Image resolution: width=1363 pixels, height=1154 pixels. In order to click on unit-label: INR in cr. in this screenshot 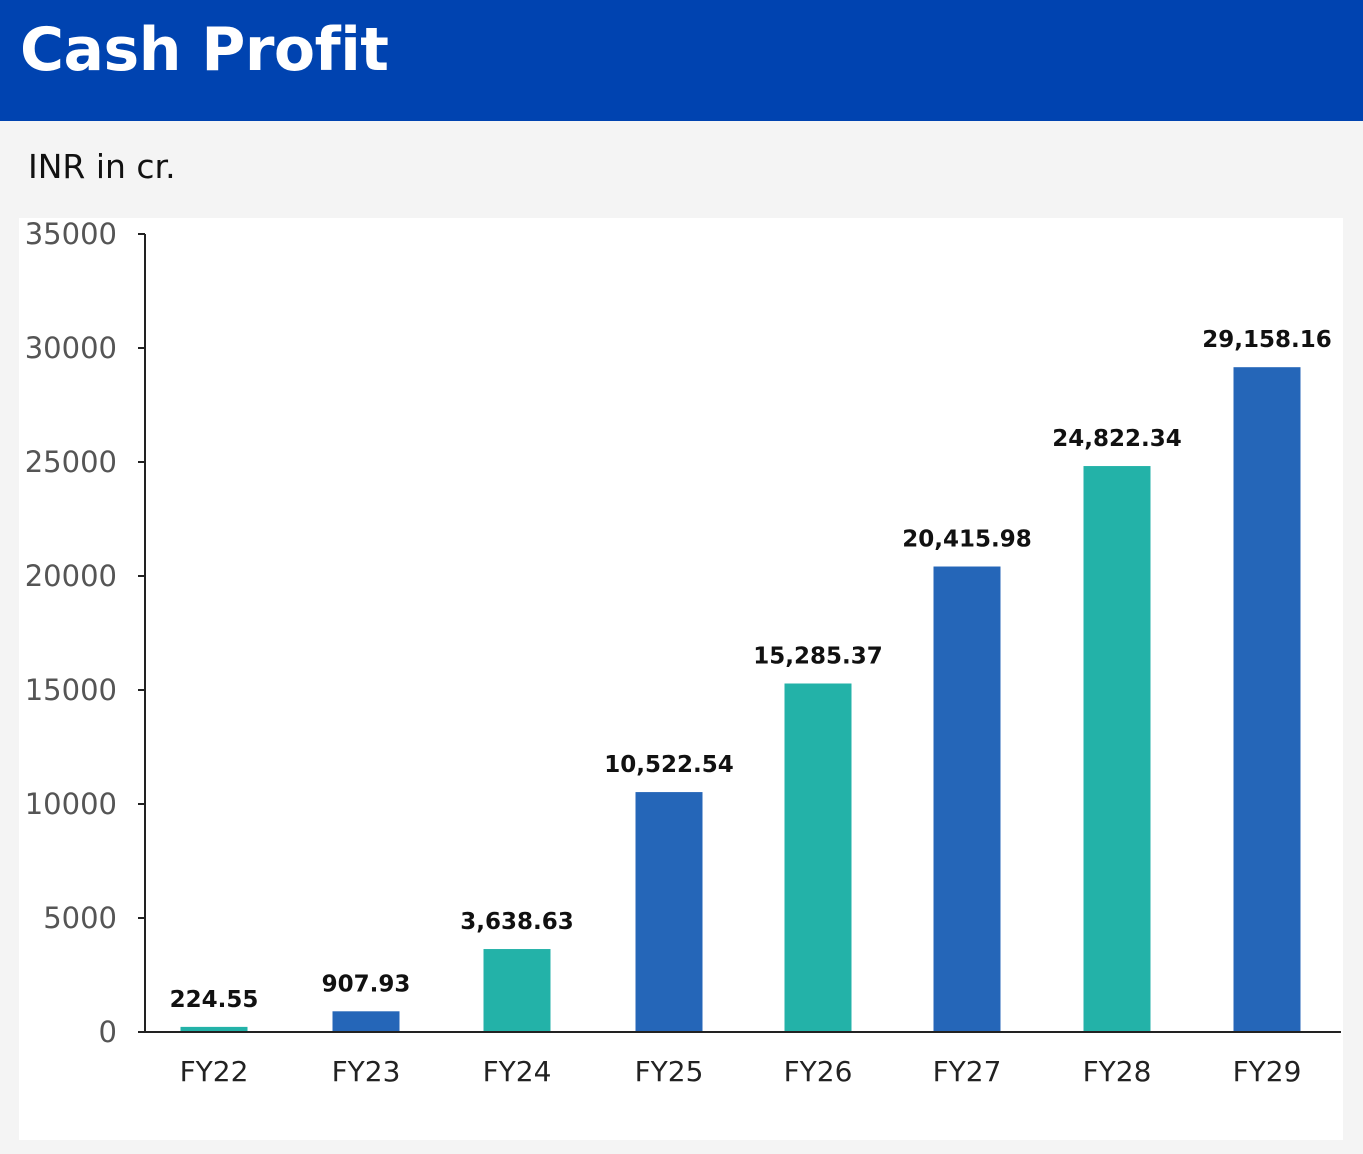, I will do `click(102, 166)`.